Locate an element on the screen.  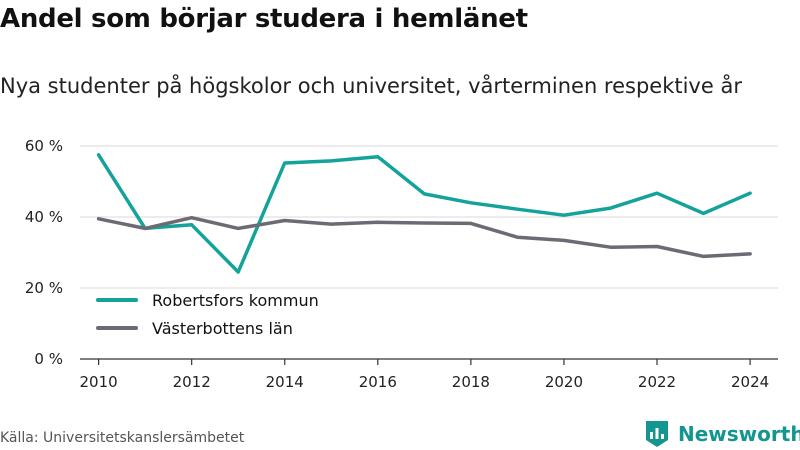
source-note: Källa: Universitetskanslersämbetet is located at coordinates (122, 438).